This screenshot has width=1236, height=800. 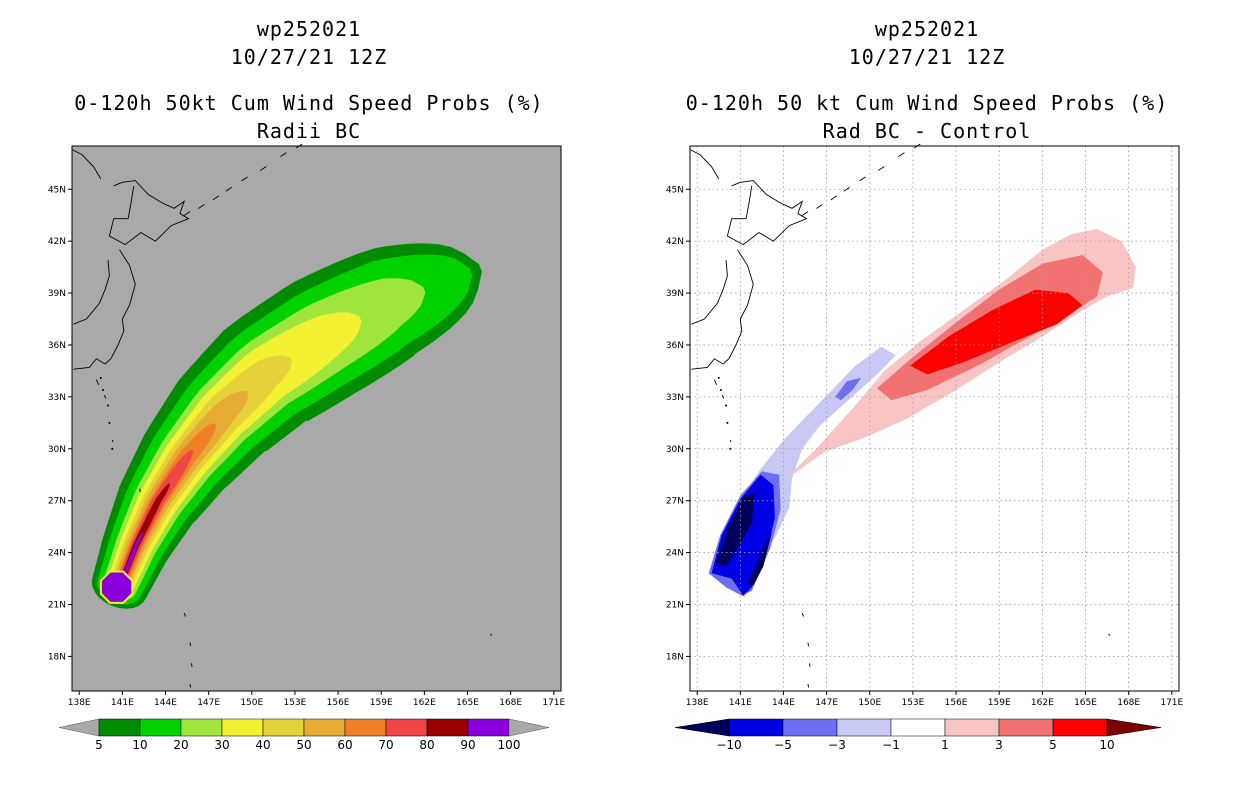 What do you see at coordinates (122, 703) in the screenshot?
I see `x-tick-label: 141E` at bounding box center [122, 703].